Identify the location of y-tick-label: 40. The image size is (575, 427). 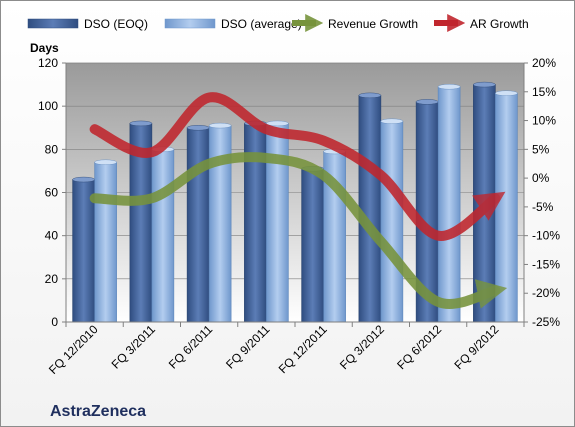
(52, 236).